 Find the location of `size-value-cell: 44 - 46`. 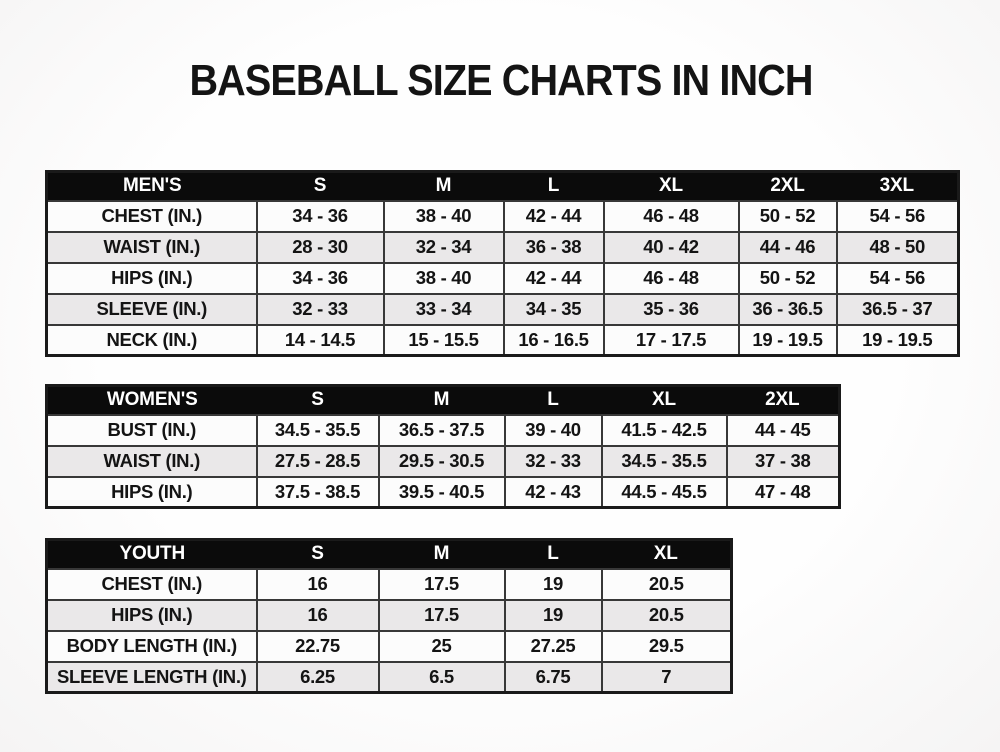

size-value-cell: 44 - 46 is located at coordinates (787, 247).